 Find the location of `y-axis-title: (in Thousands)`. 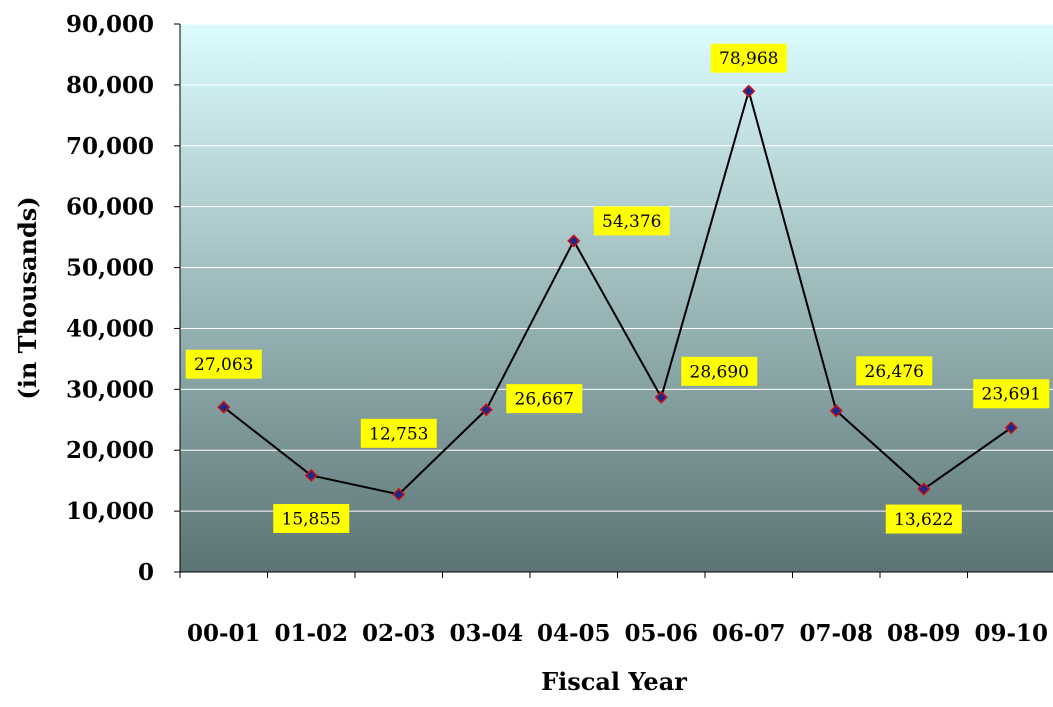

y-axis-title: (in Thousands) is located at coordinates (27, 297).